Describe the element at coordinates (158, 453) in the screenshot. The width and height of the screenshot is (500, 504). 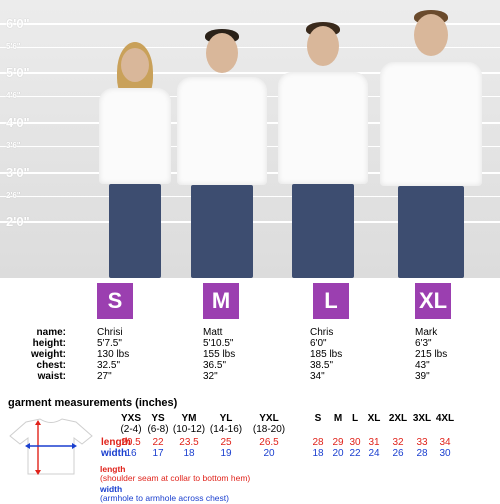
I see `width-value: 17` at that location.